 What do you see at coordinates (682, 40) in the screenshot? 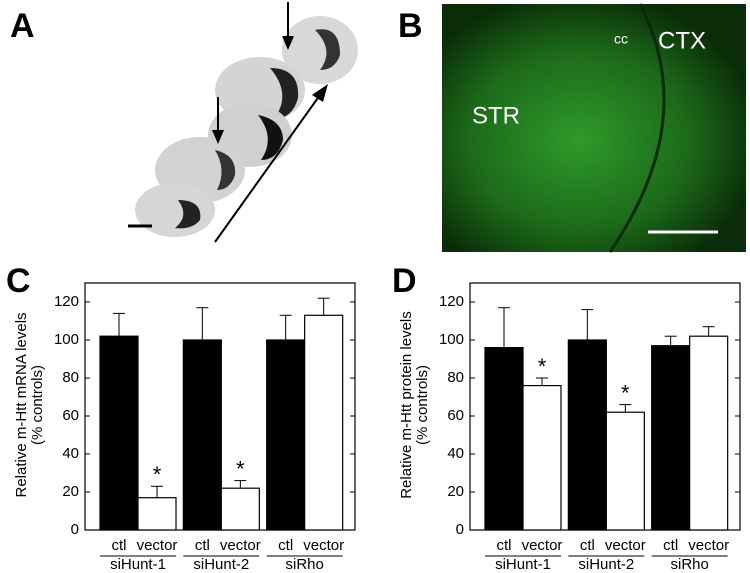
I see `image-label: CTX` at bounding box center [682, 40].